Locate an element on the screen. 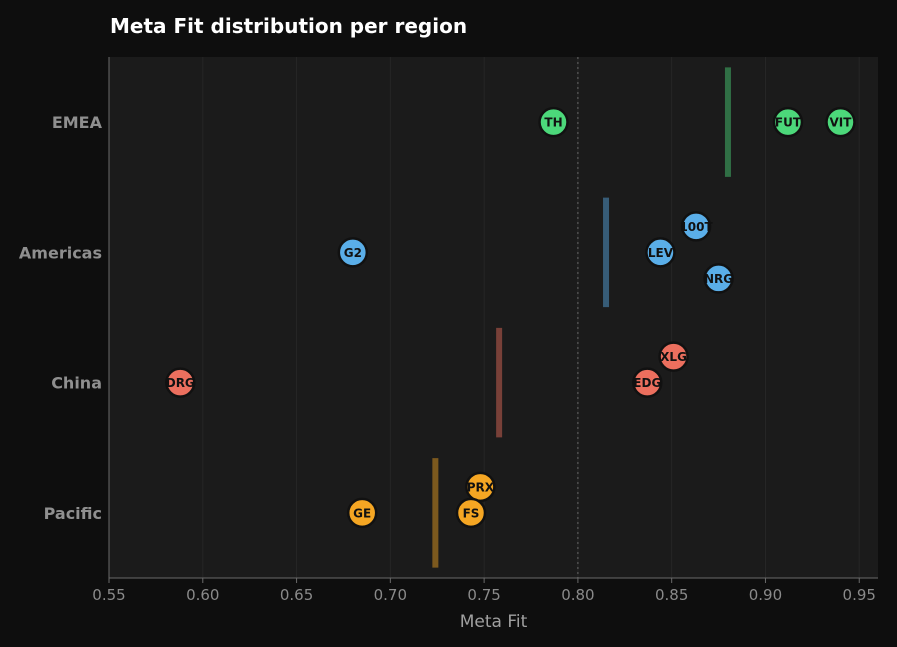  point-label: G2 is located at coordinates (353, 253).